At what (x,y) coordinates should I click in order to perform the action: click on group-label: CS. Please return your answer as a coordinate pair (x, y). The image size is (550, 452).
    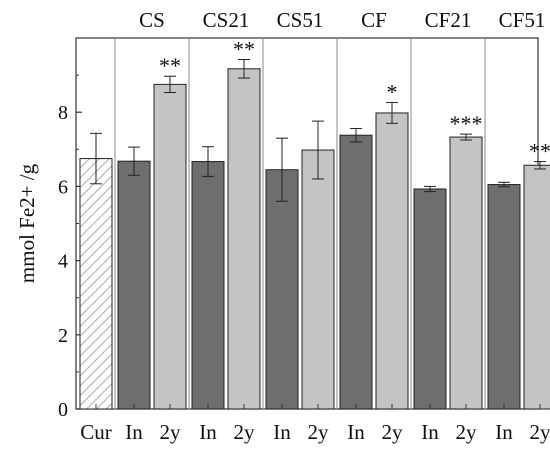
    Looking at the image, I should click on (152, 20).